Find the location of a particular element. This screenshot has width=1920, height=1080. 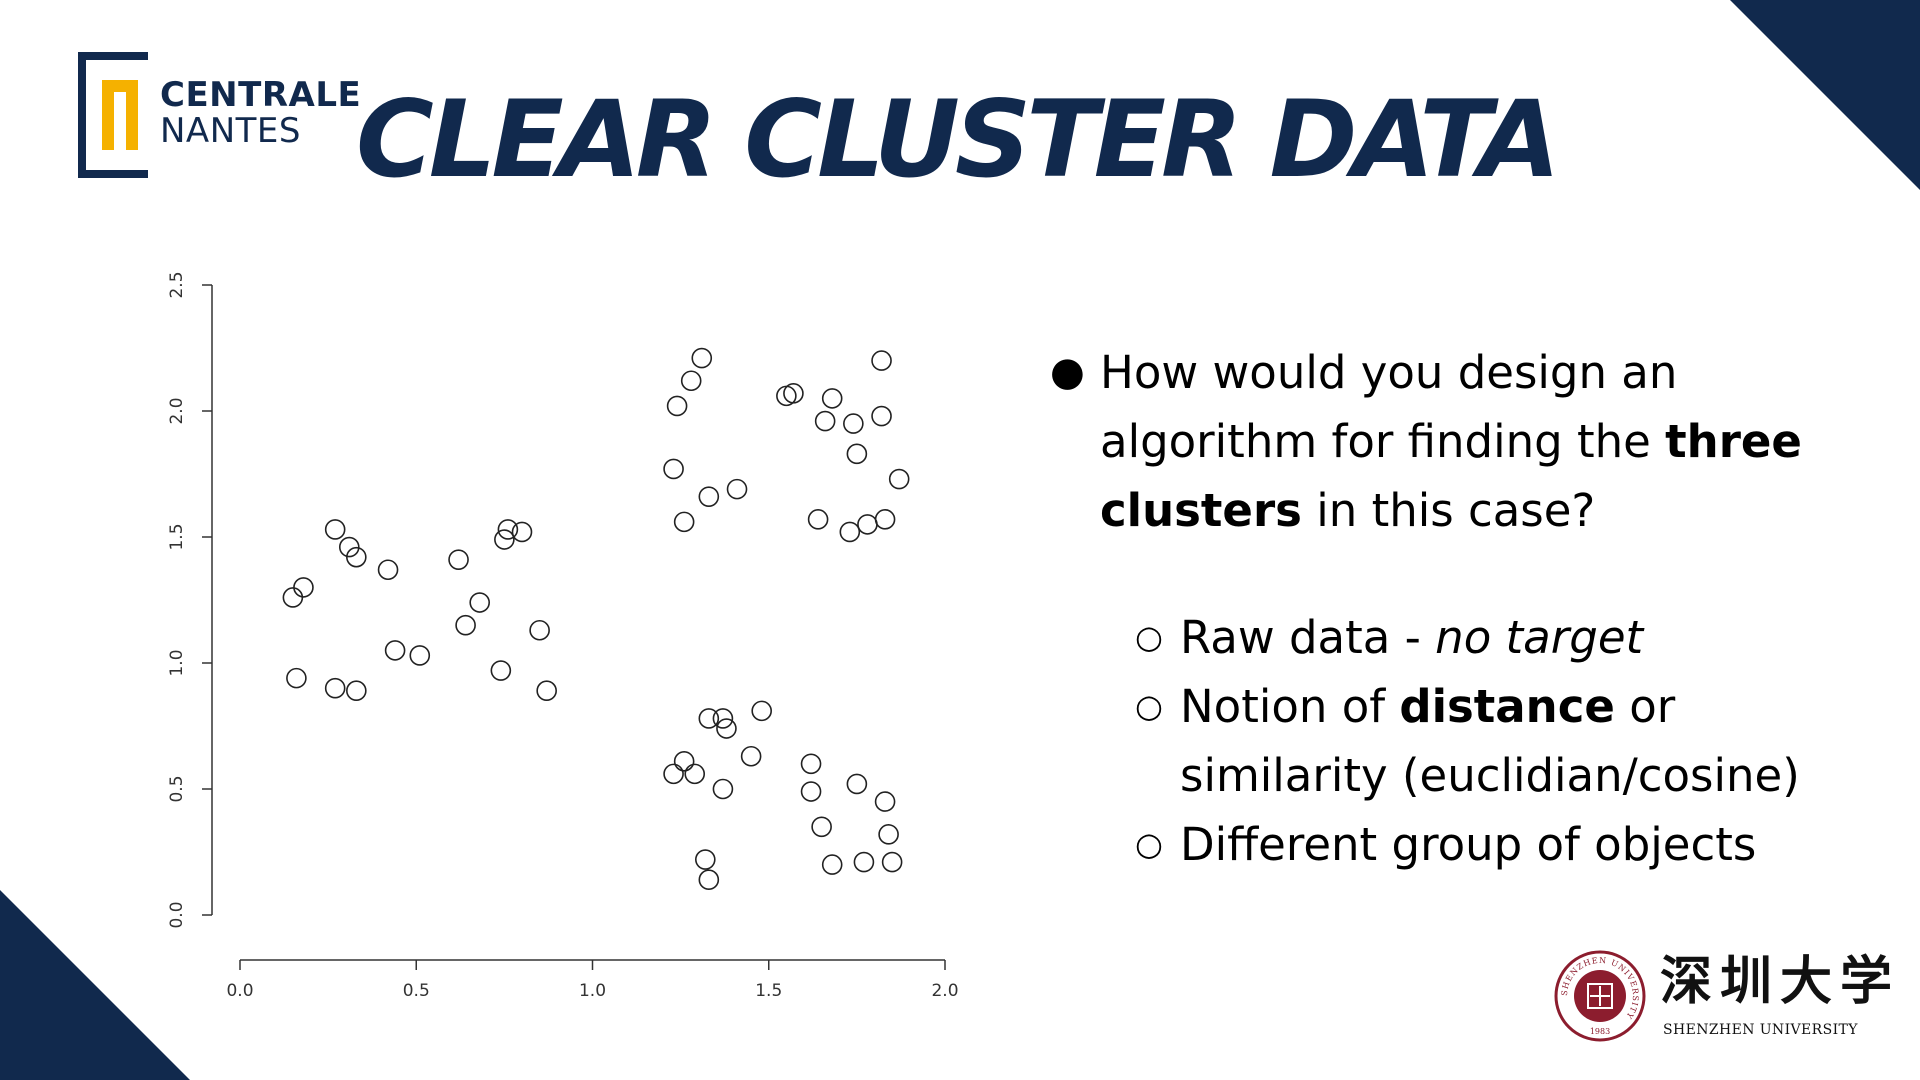

y-tick-label: 0.5 is located at coordinates (177, 788).